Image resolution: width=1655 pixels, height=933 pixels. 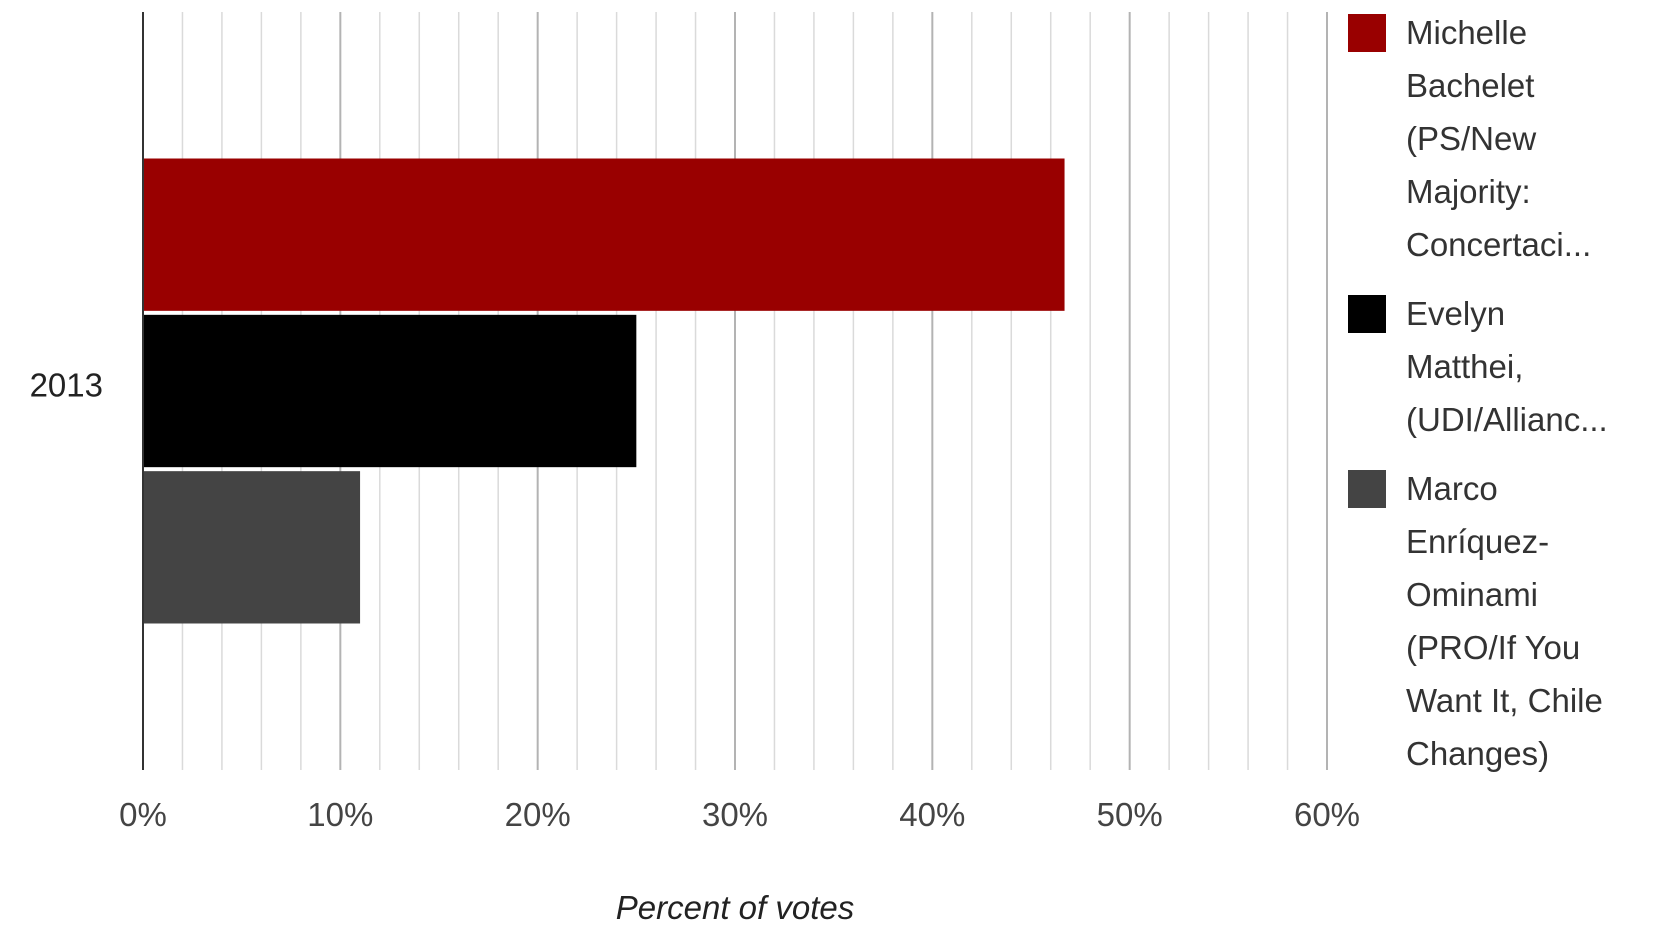 What do you see at coordinates (390, 391) in the screenshot?
I see `bar-evelyn-2013` at bounding box center [390, 391].